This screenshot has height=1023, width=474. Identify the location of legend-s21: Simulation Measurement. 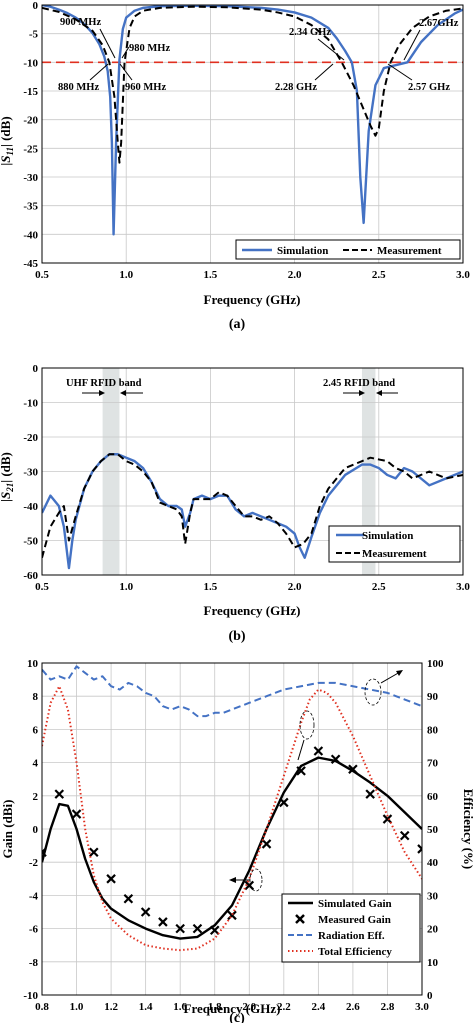
(394, 544).